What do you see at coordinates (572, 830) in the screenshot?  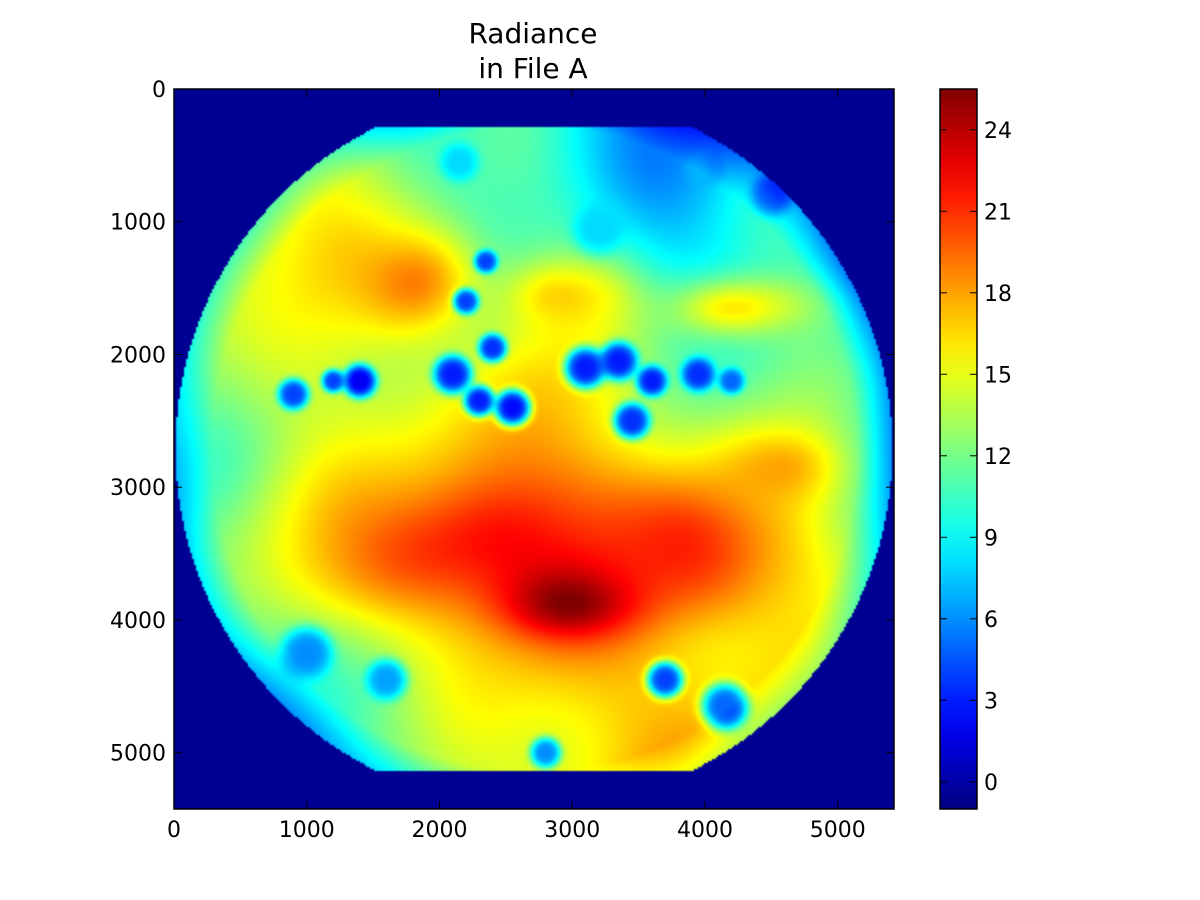 I see `x-tick-label: 3000` at bounding box center [572, 830].